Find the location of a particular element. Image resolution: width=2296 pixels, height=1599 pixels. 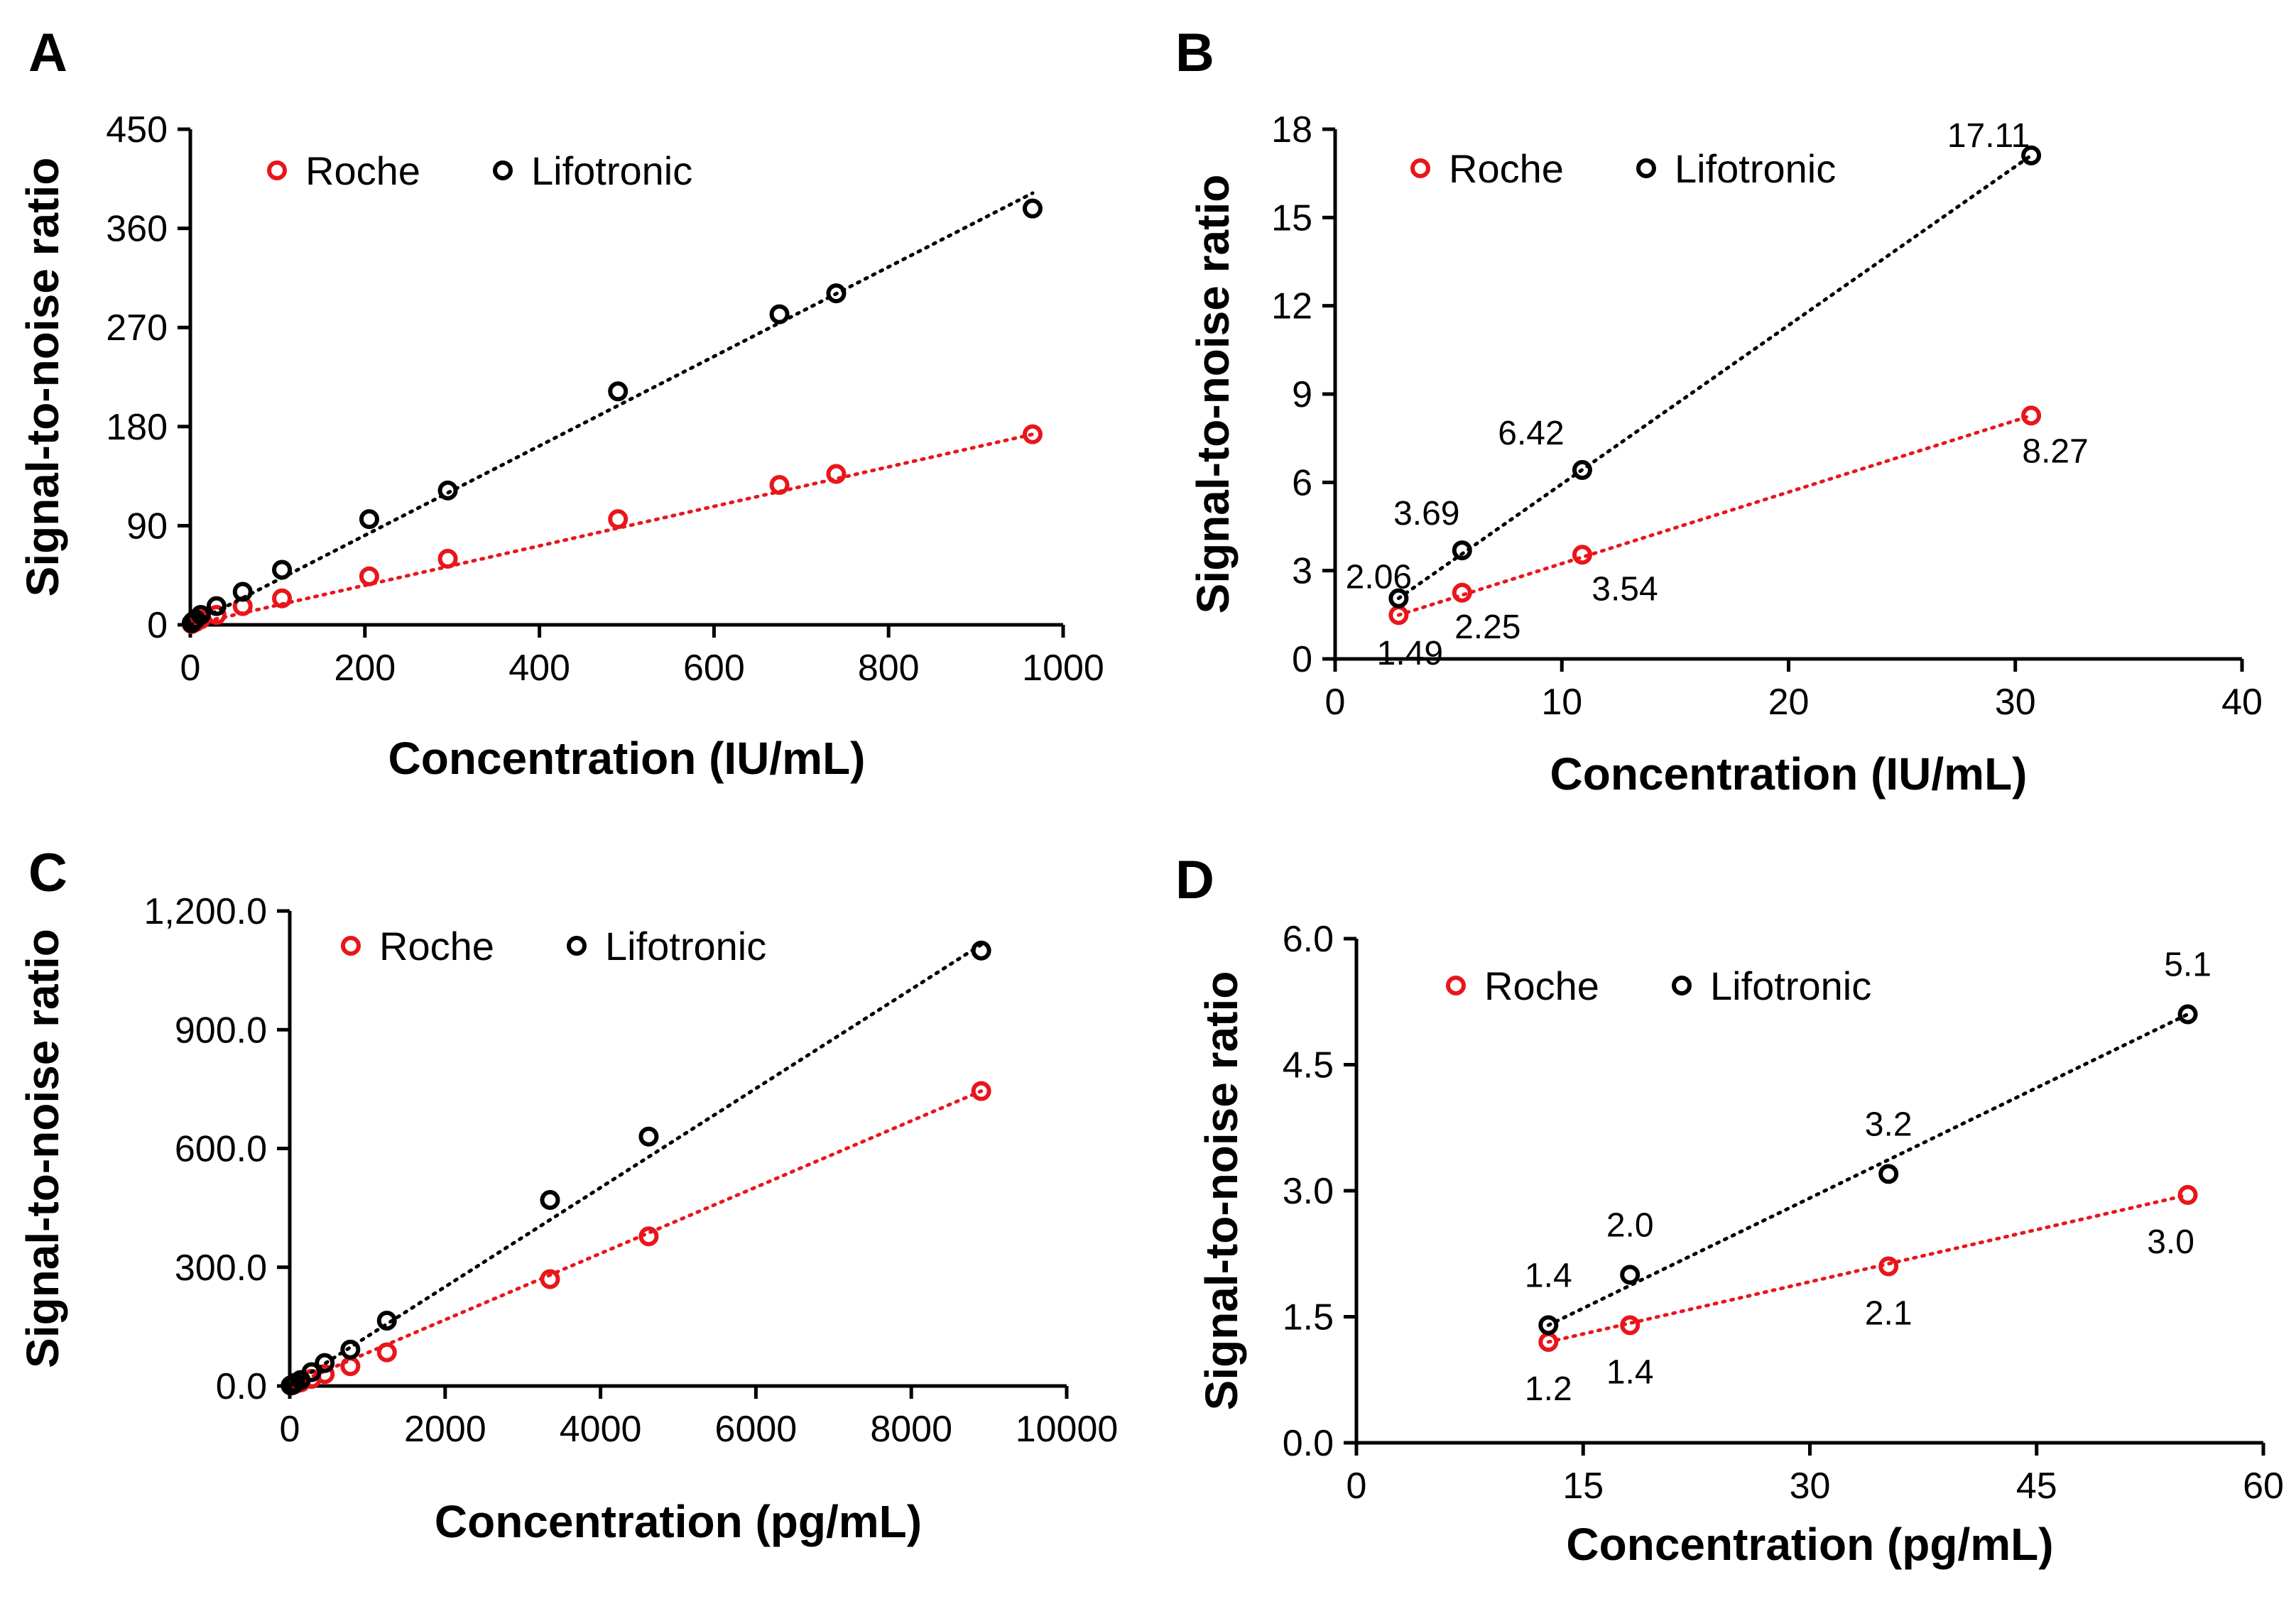

data-label-lifotronic: 17.11 is located at coordinates (1989, 136).